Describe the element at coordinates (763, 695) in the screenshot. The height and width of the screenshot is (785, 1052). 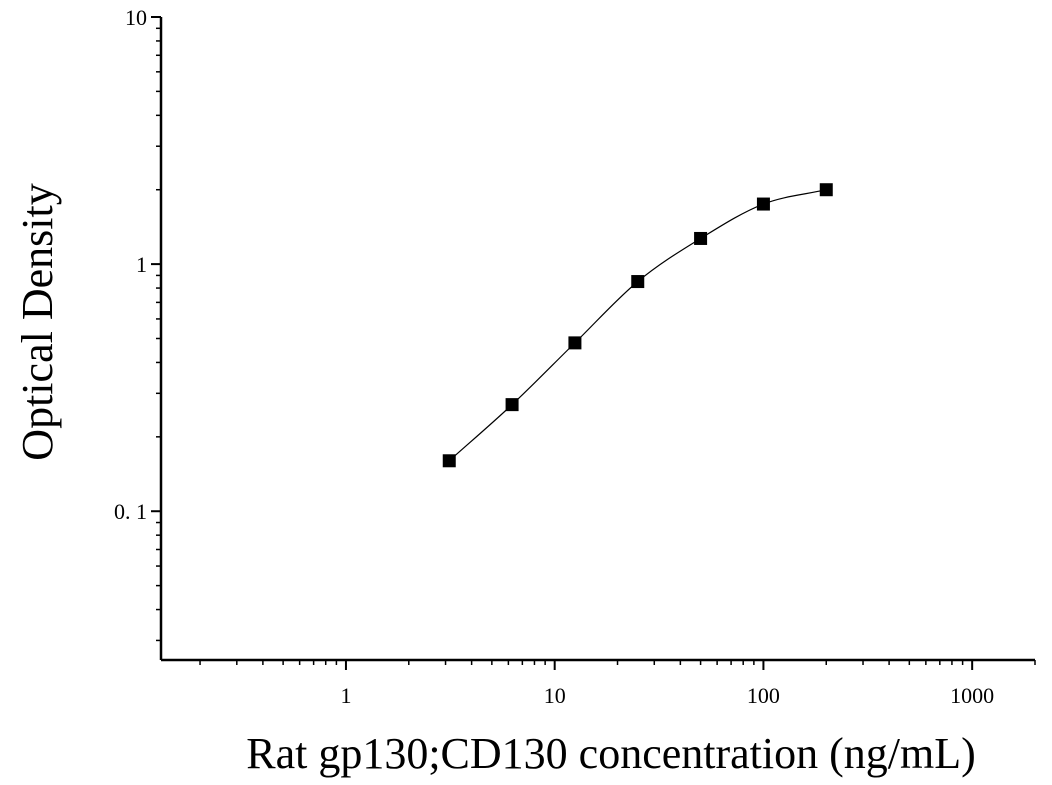
I see `x-tick-label: 100` at that location.